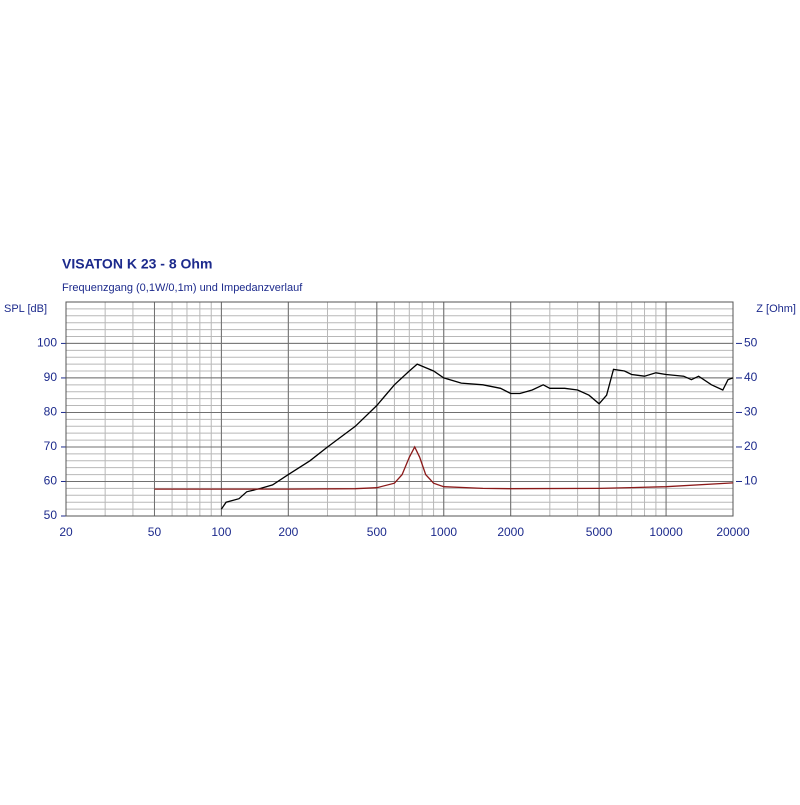 The height and width of the screenshot is (805, 800). What do you see at coordinates (443, 532) in the screenshot?
I see `x-tick-label: 1000` at bounding box center [443, 532].